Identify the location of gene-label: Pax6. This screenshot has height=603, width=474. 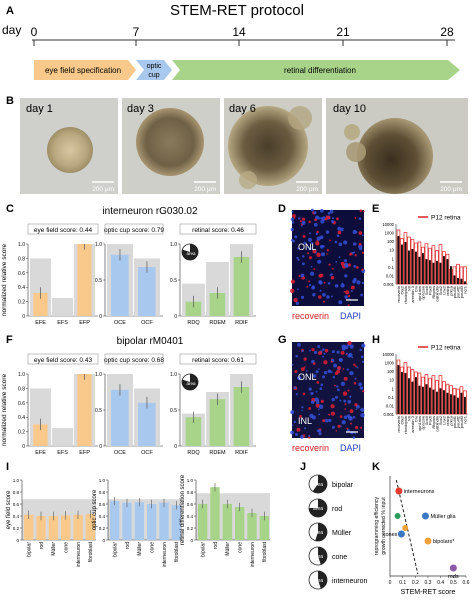
(429, 290).